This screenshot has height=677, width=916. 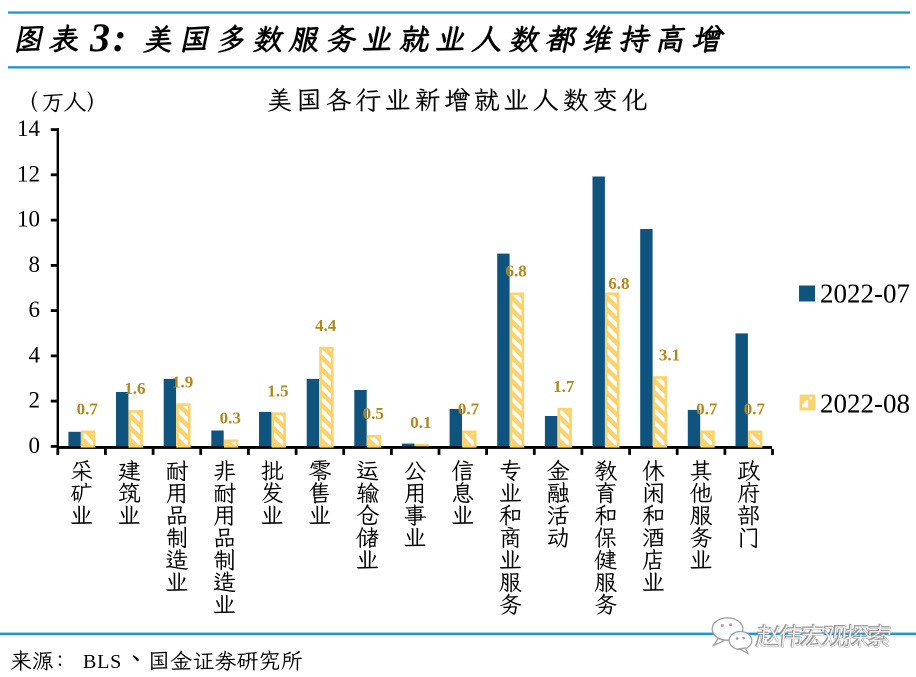 I want to click on svg-text: 0.1, so click(x=420, y=422).